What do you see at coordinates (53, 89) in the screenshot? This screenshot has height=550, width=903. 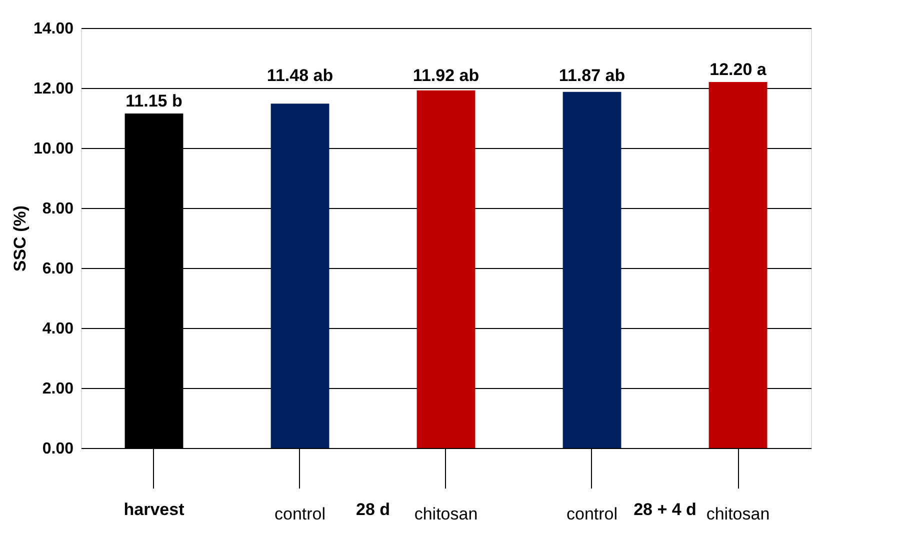 I see `y-tick-label: 12.00` at bounding box center [53, 89].